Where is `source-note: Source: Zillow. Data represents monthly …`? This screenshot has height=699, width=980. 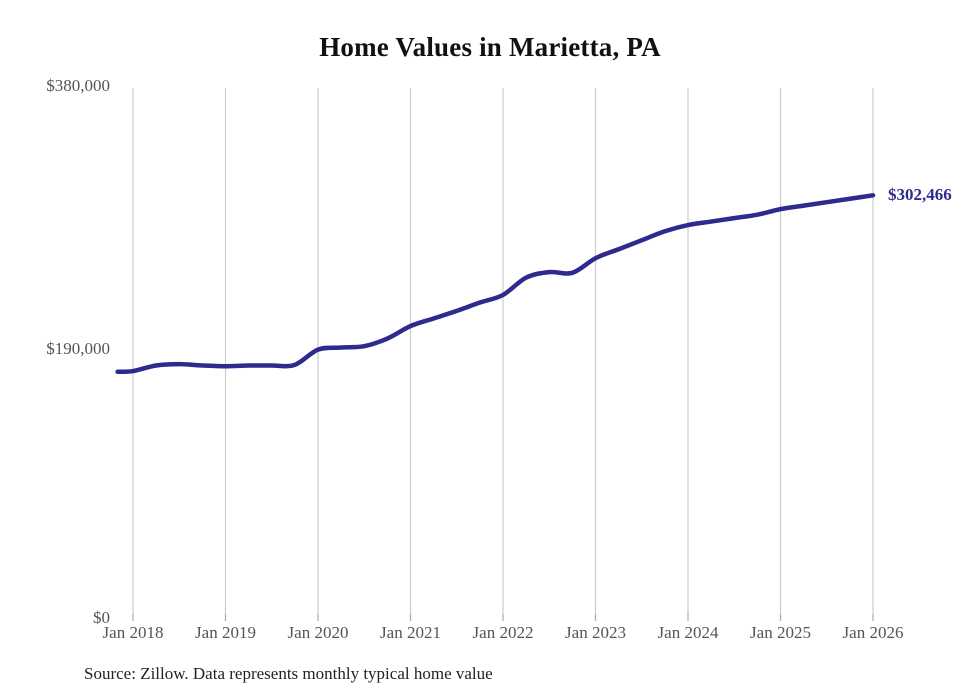
source-note: Source: Zillow. Data represents monthly … is located at coordinates (288, 673).